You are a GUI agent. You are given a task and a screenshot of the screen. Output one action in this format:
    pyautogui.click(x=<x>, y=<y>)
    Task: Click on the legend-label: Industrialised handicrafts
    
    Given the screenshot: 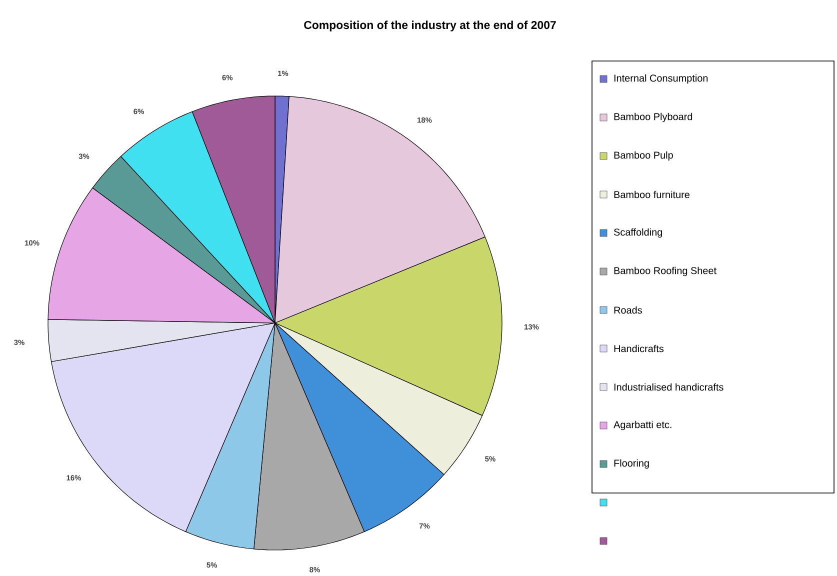 What is the action you would take?
    pyautogui.click(x=669, y=387)
    